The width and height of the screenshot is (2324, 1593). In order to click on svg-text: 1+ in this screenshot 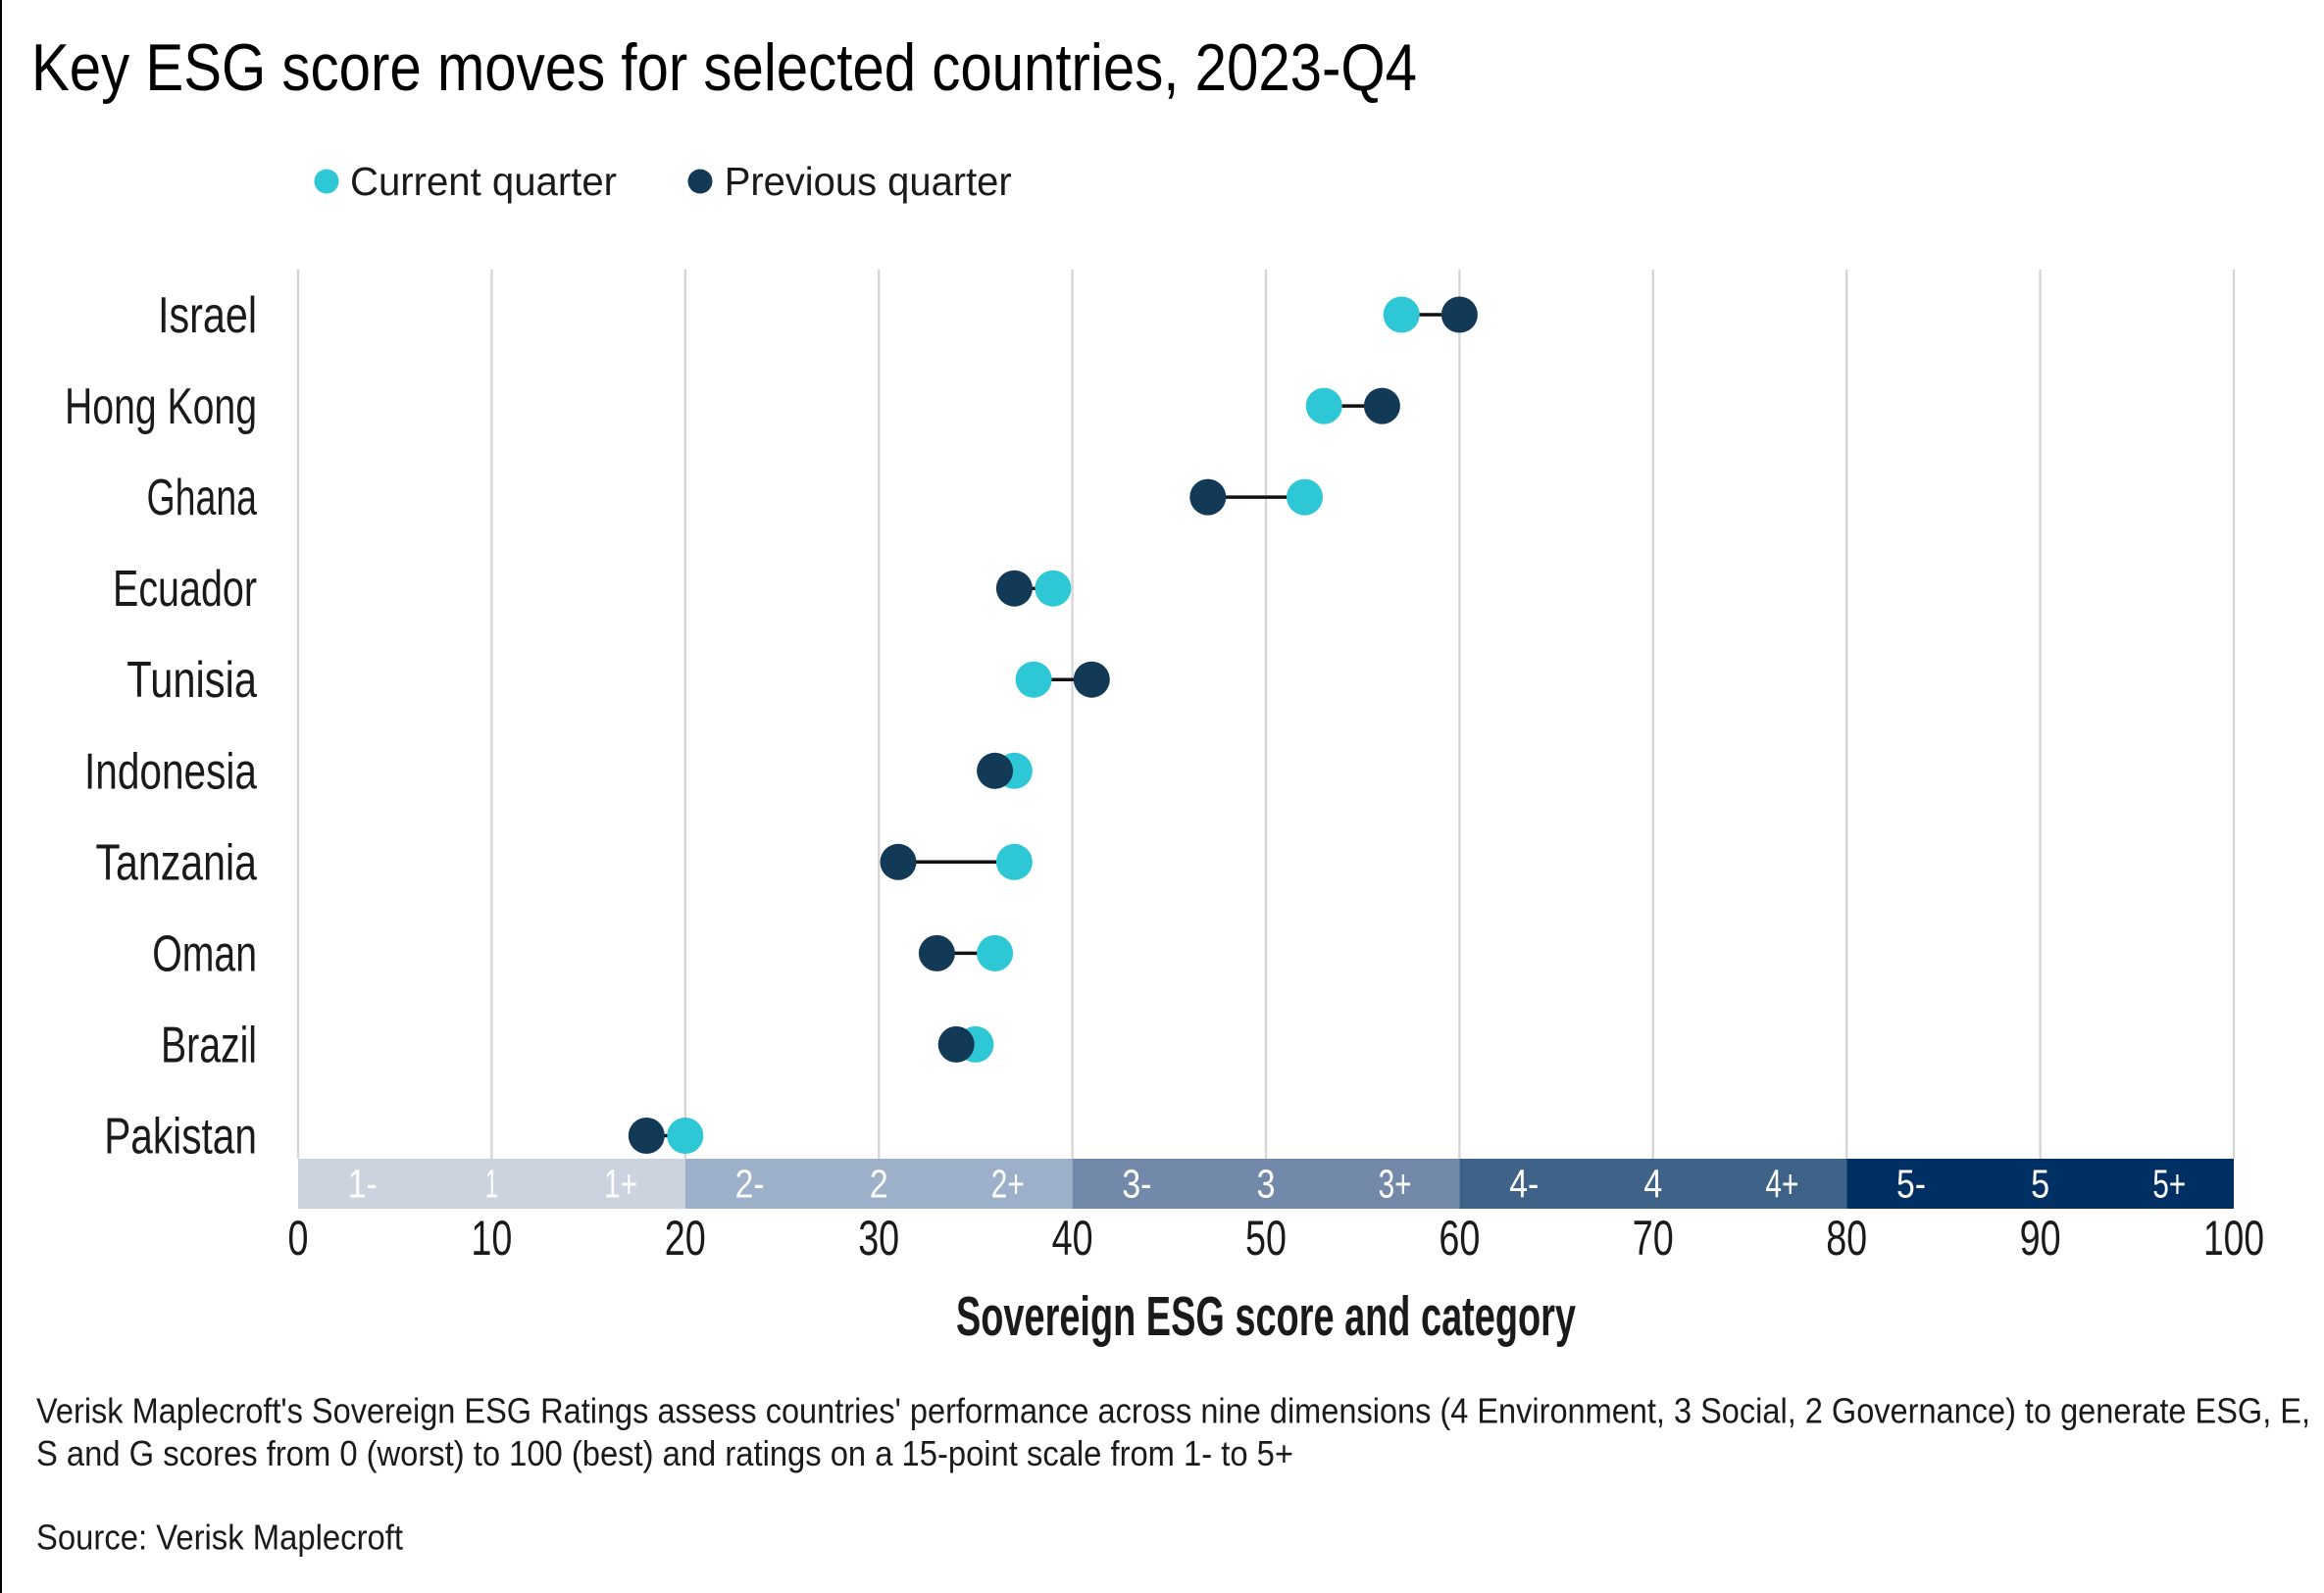, I will do `click(620, 1184)`.